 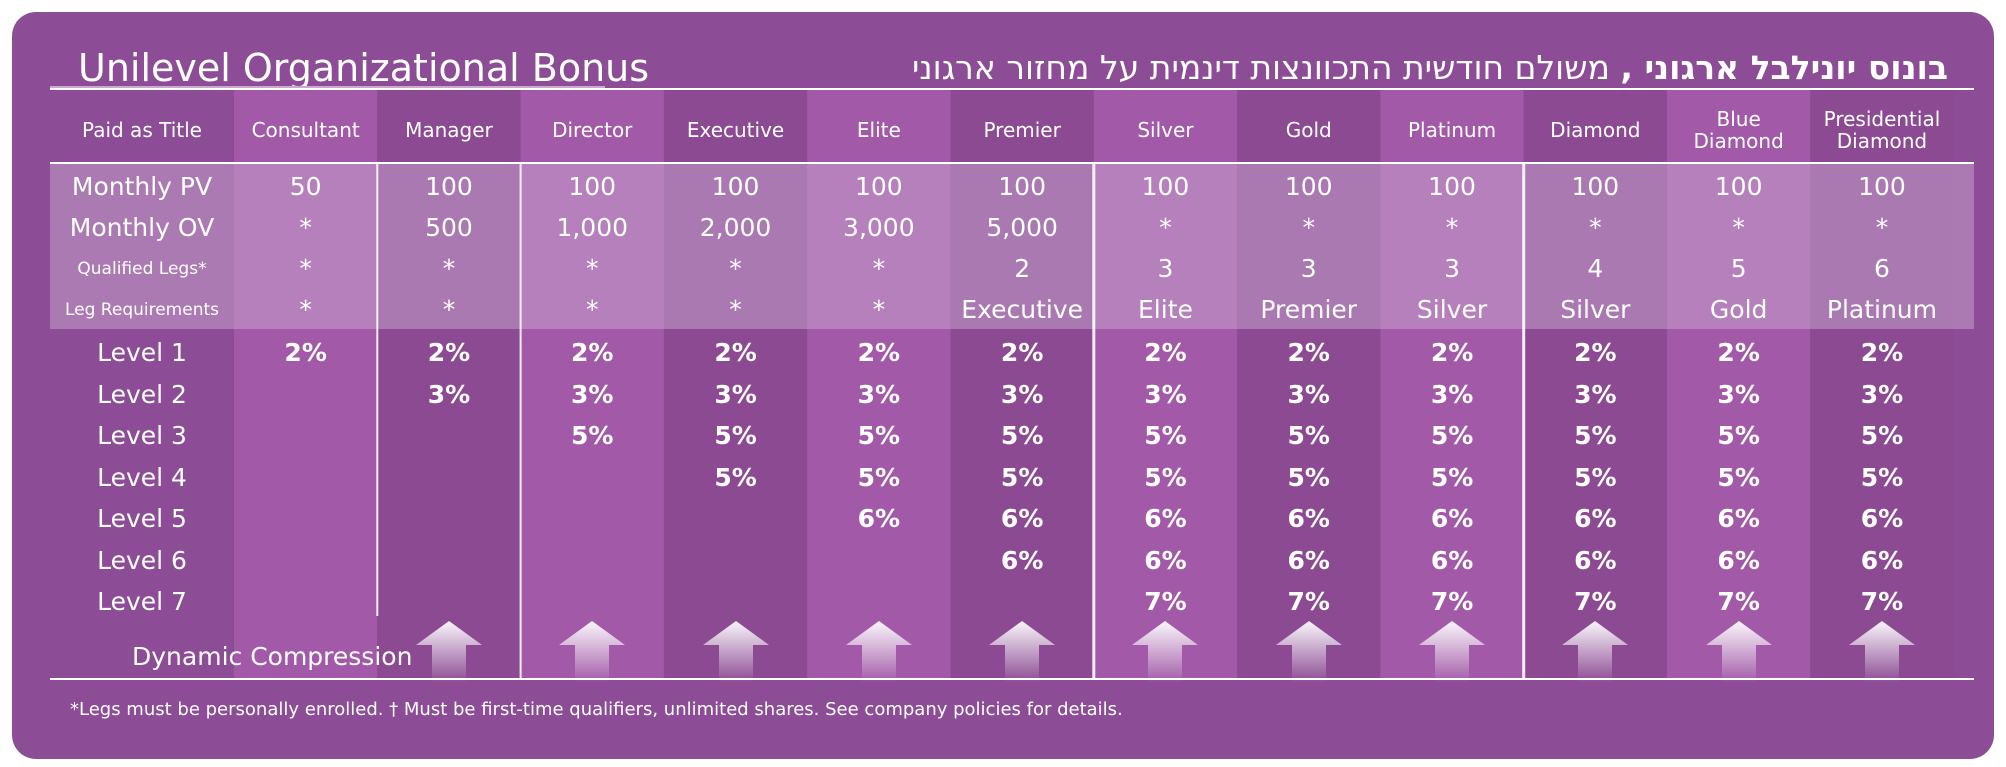 I want to click on column-header: Blue Diamond, so click(x=1738, y=130).